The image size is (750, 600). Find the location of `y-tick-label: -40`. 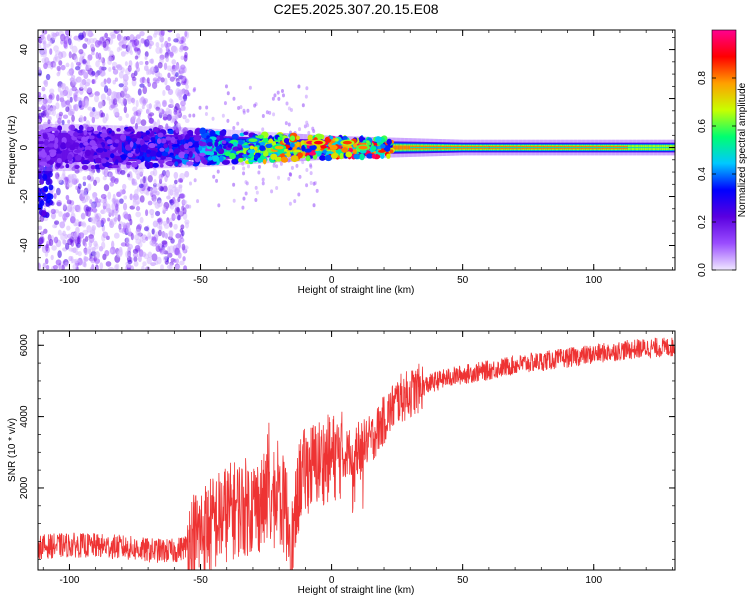

y-tick-label: -40 is located at coordinates (24, 245).